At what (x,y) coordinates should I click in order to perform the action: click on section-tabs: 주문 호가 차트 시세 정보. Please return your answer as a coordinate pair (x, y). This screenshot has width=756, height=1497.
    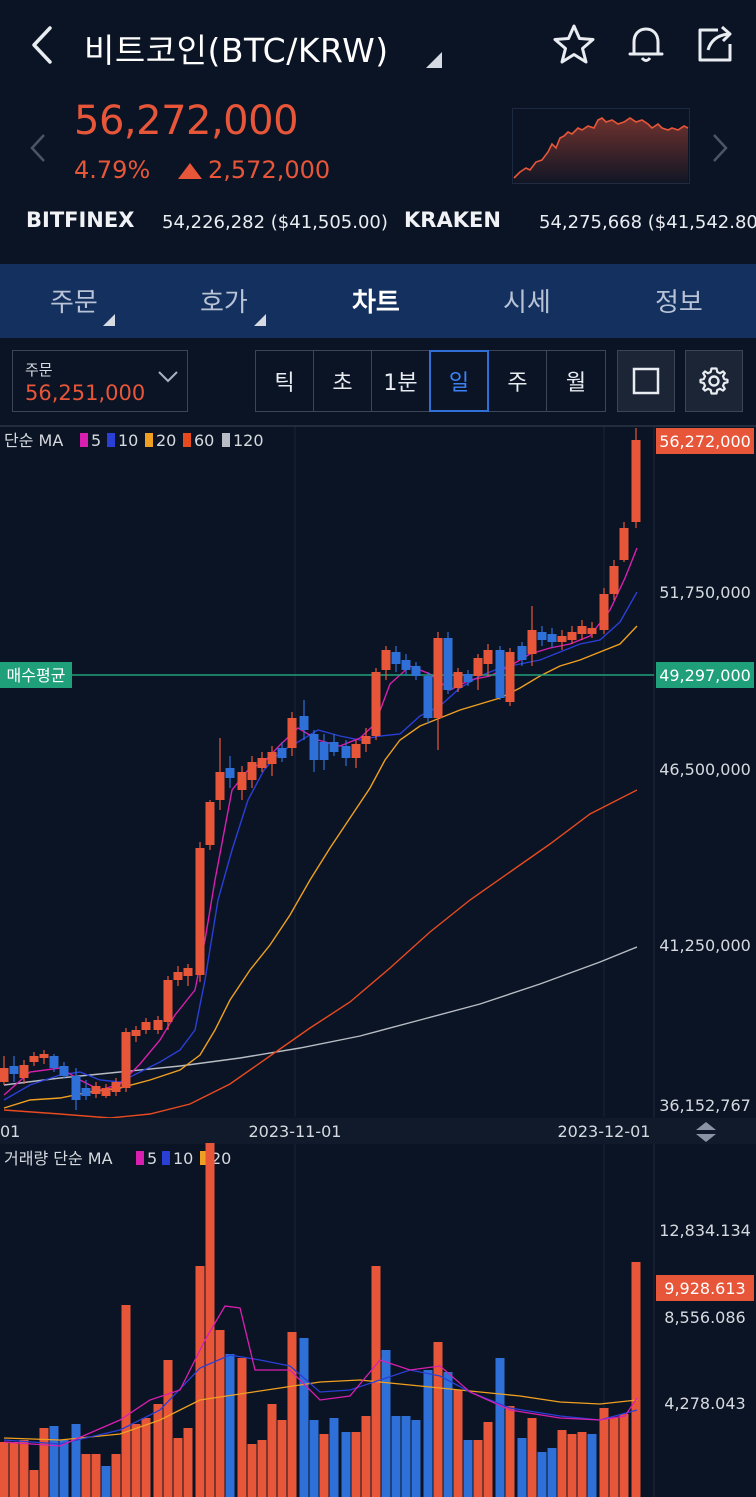
    Looking at the image, I should click on (378, 301).